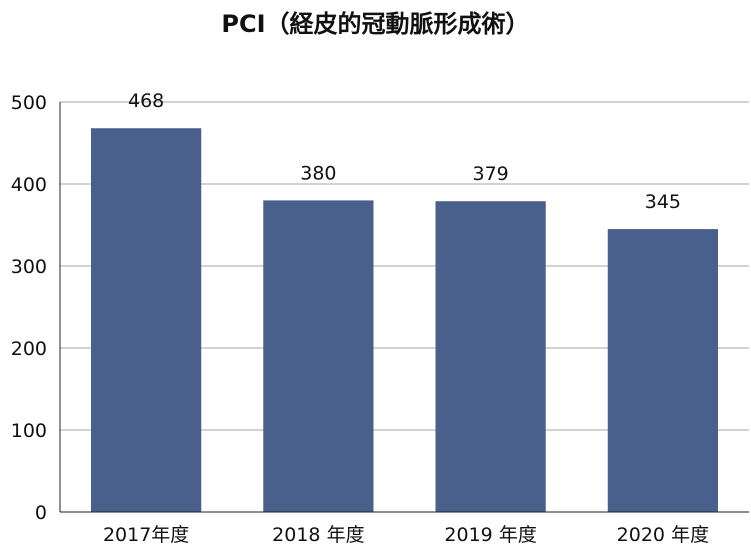  What do you see at coordinates (29, 103) in the screenshot?
I see `y-tick-label: 500` at bounding box center [29, 103].